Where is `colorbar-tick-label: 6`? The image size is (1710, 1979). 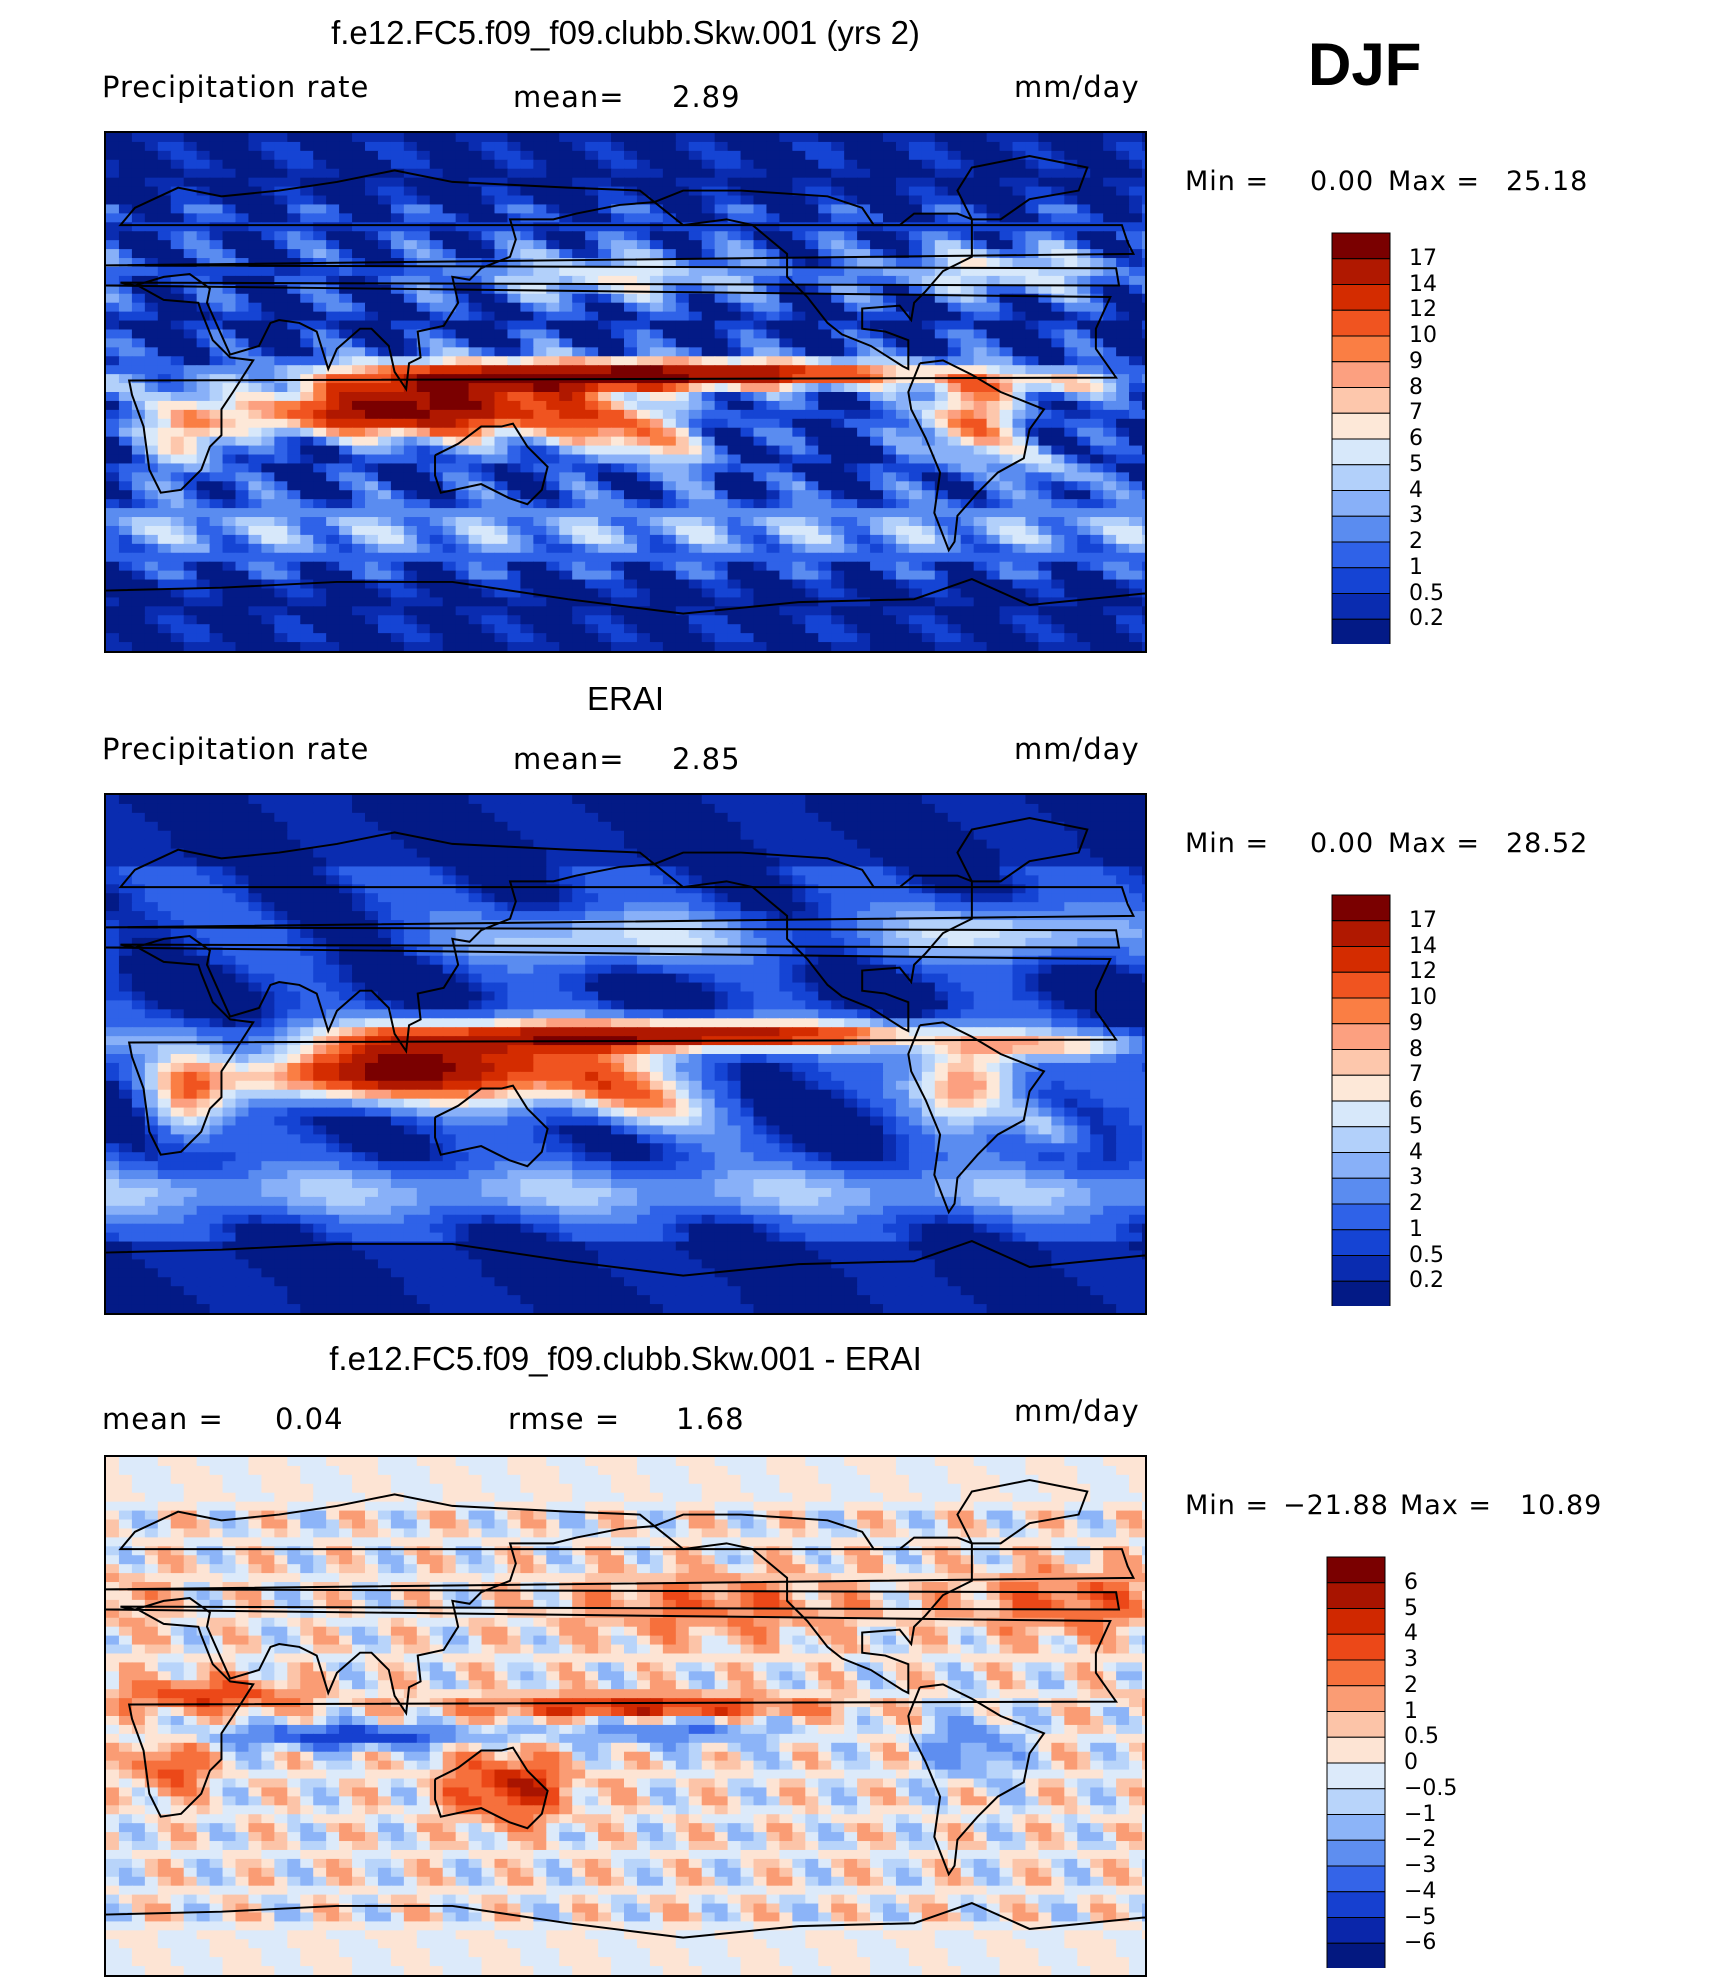 colorbar-tick-label: 6 is located at coordinates (1416, 438).